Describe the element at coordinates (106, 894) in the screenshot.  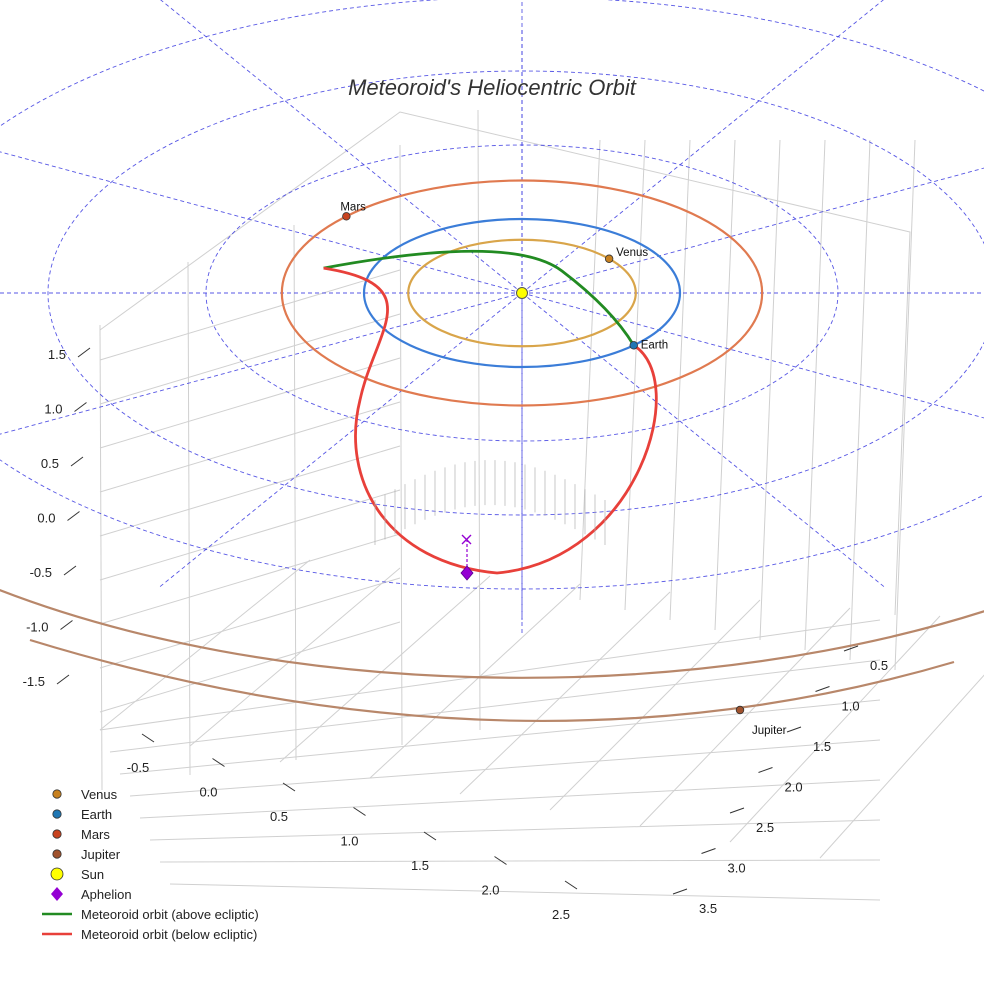
I see `legend-label: Aphelion` at that location.